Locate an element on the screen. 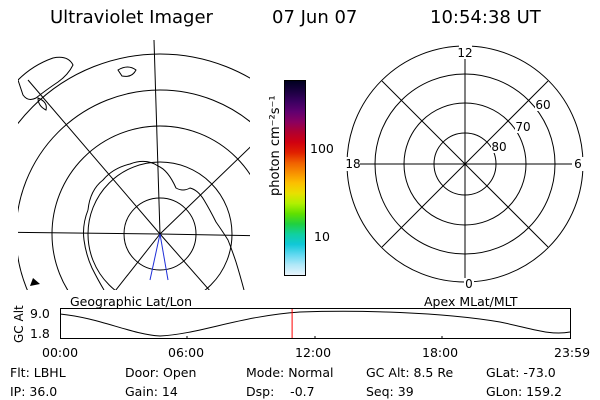 The image size is (600, 400). magnetic-panel-label: Apex MLat/MLT is located at coordinates (471, 301).